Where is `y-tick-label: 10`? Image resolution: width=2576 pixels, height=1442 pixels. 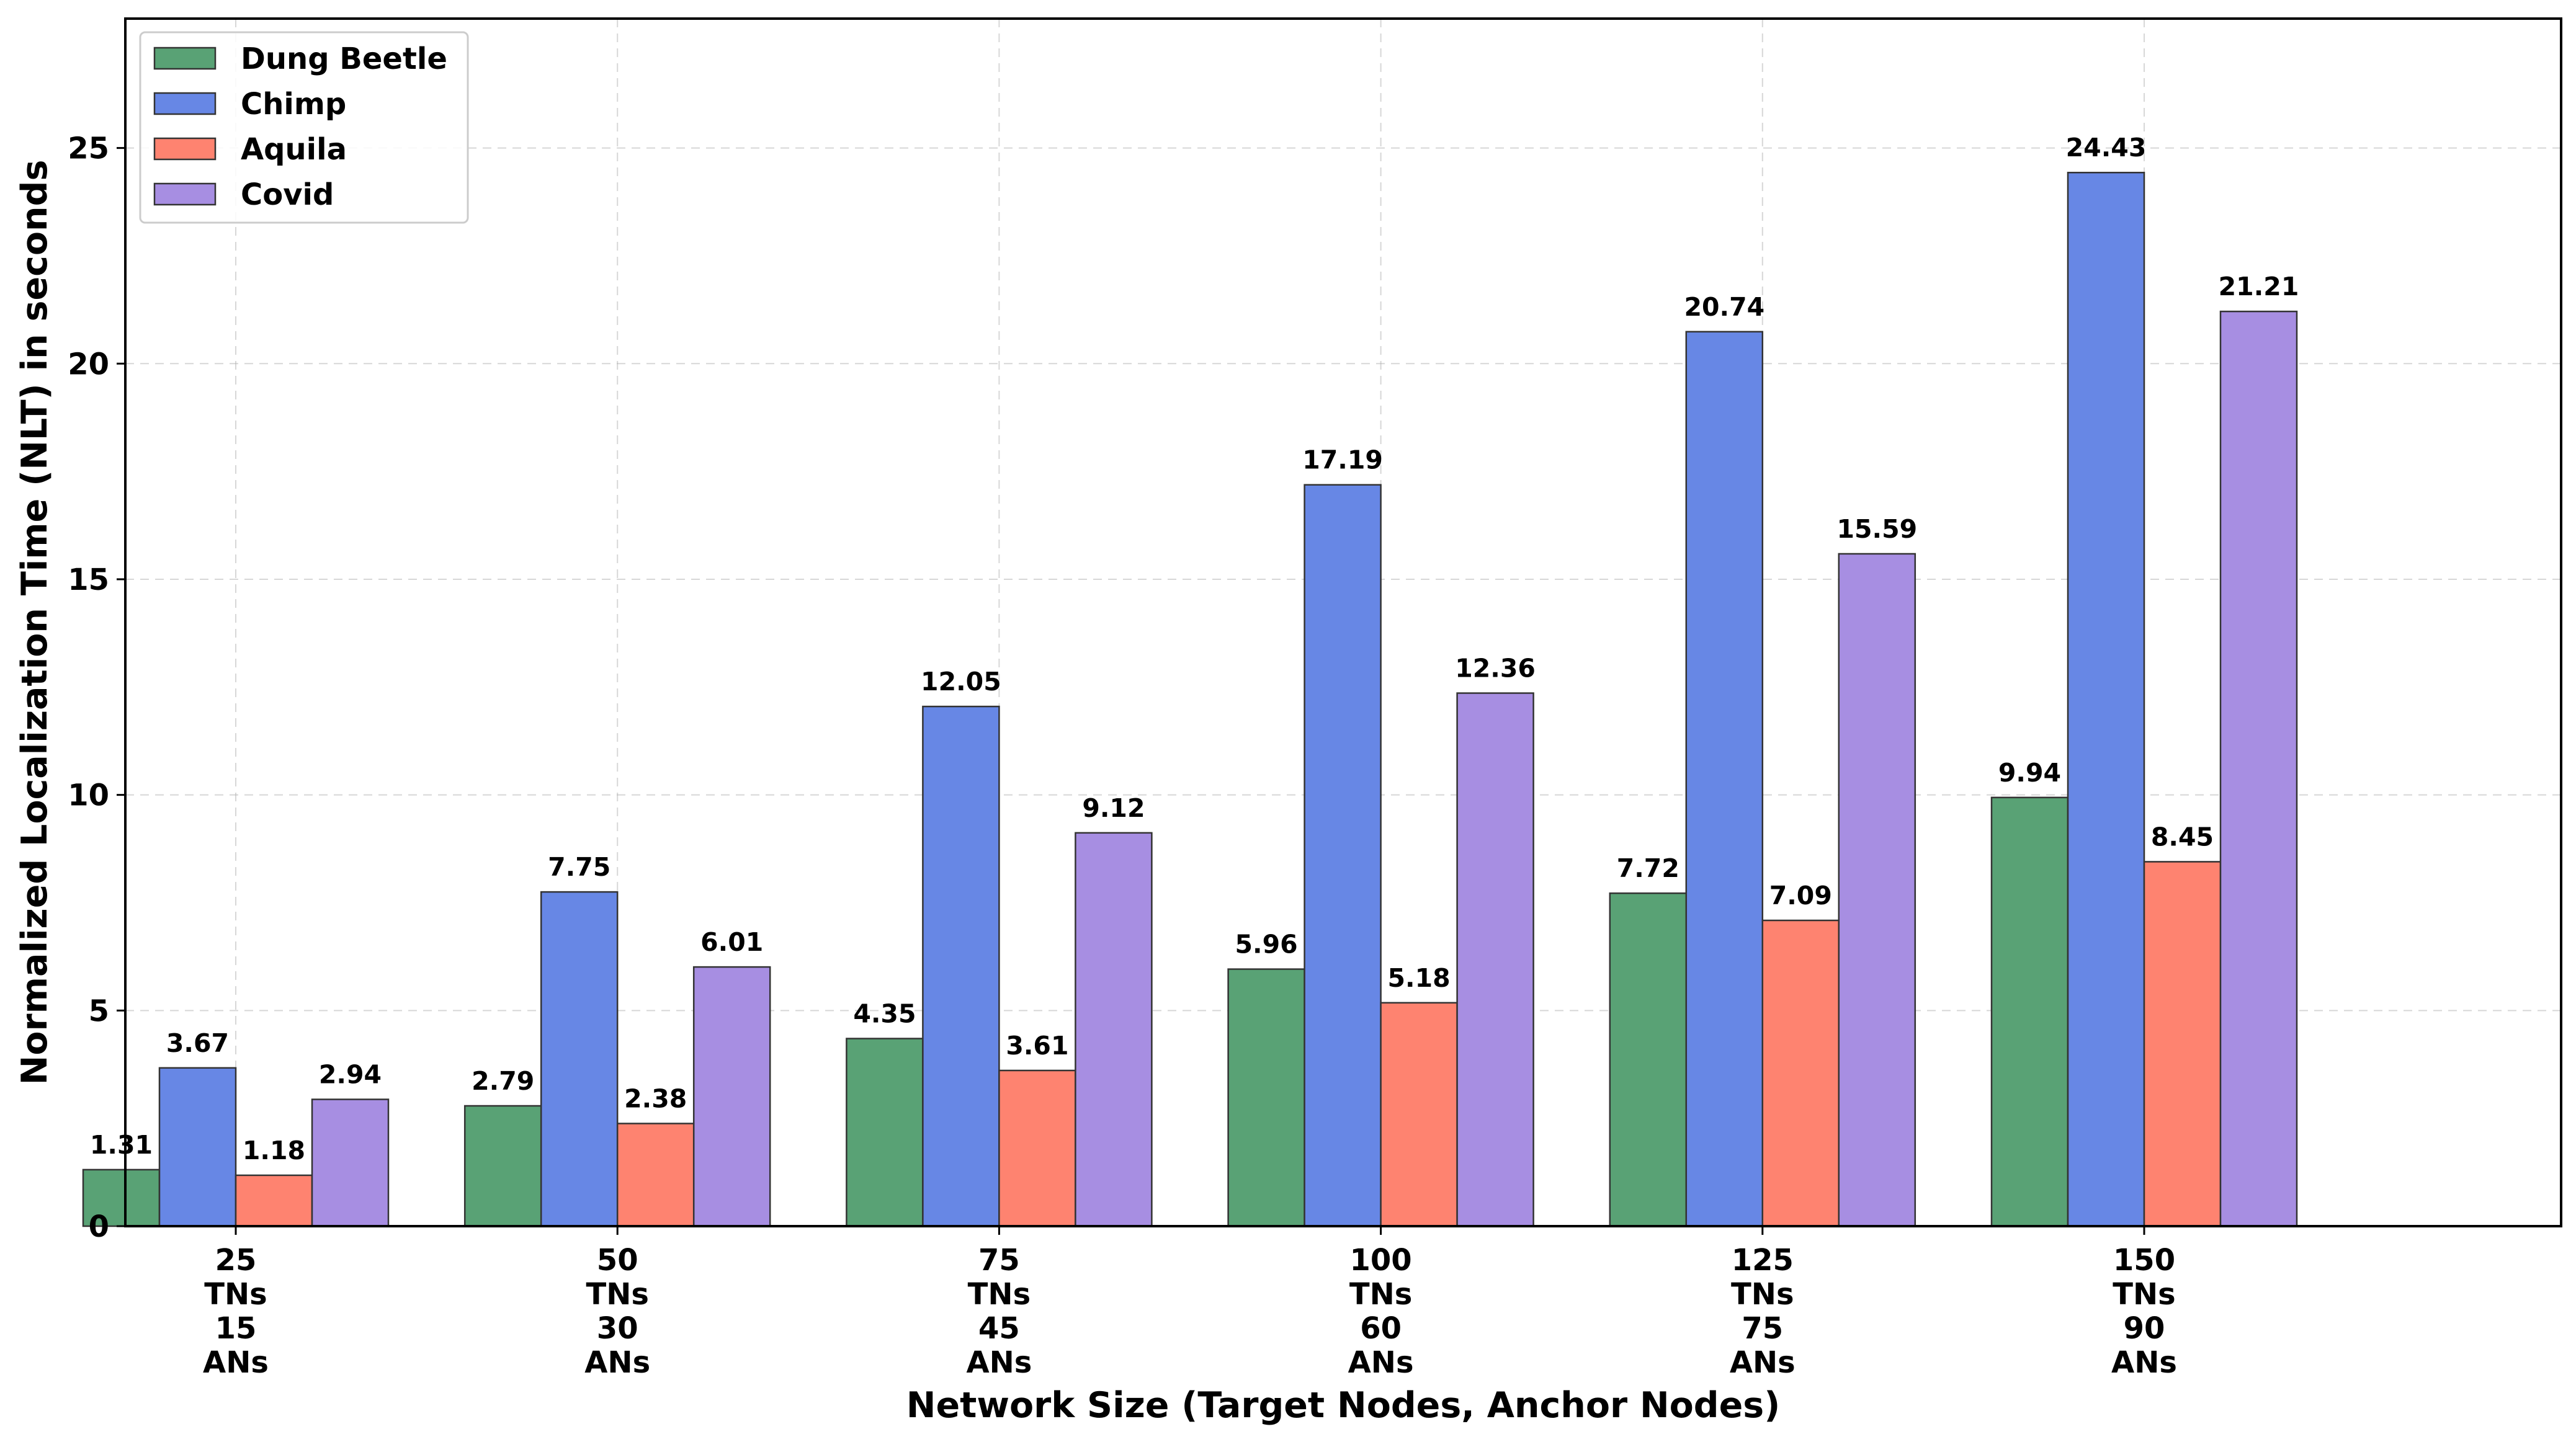 y-tick-label: 10 is located at coordinates (88, 795).